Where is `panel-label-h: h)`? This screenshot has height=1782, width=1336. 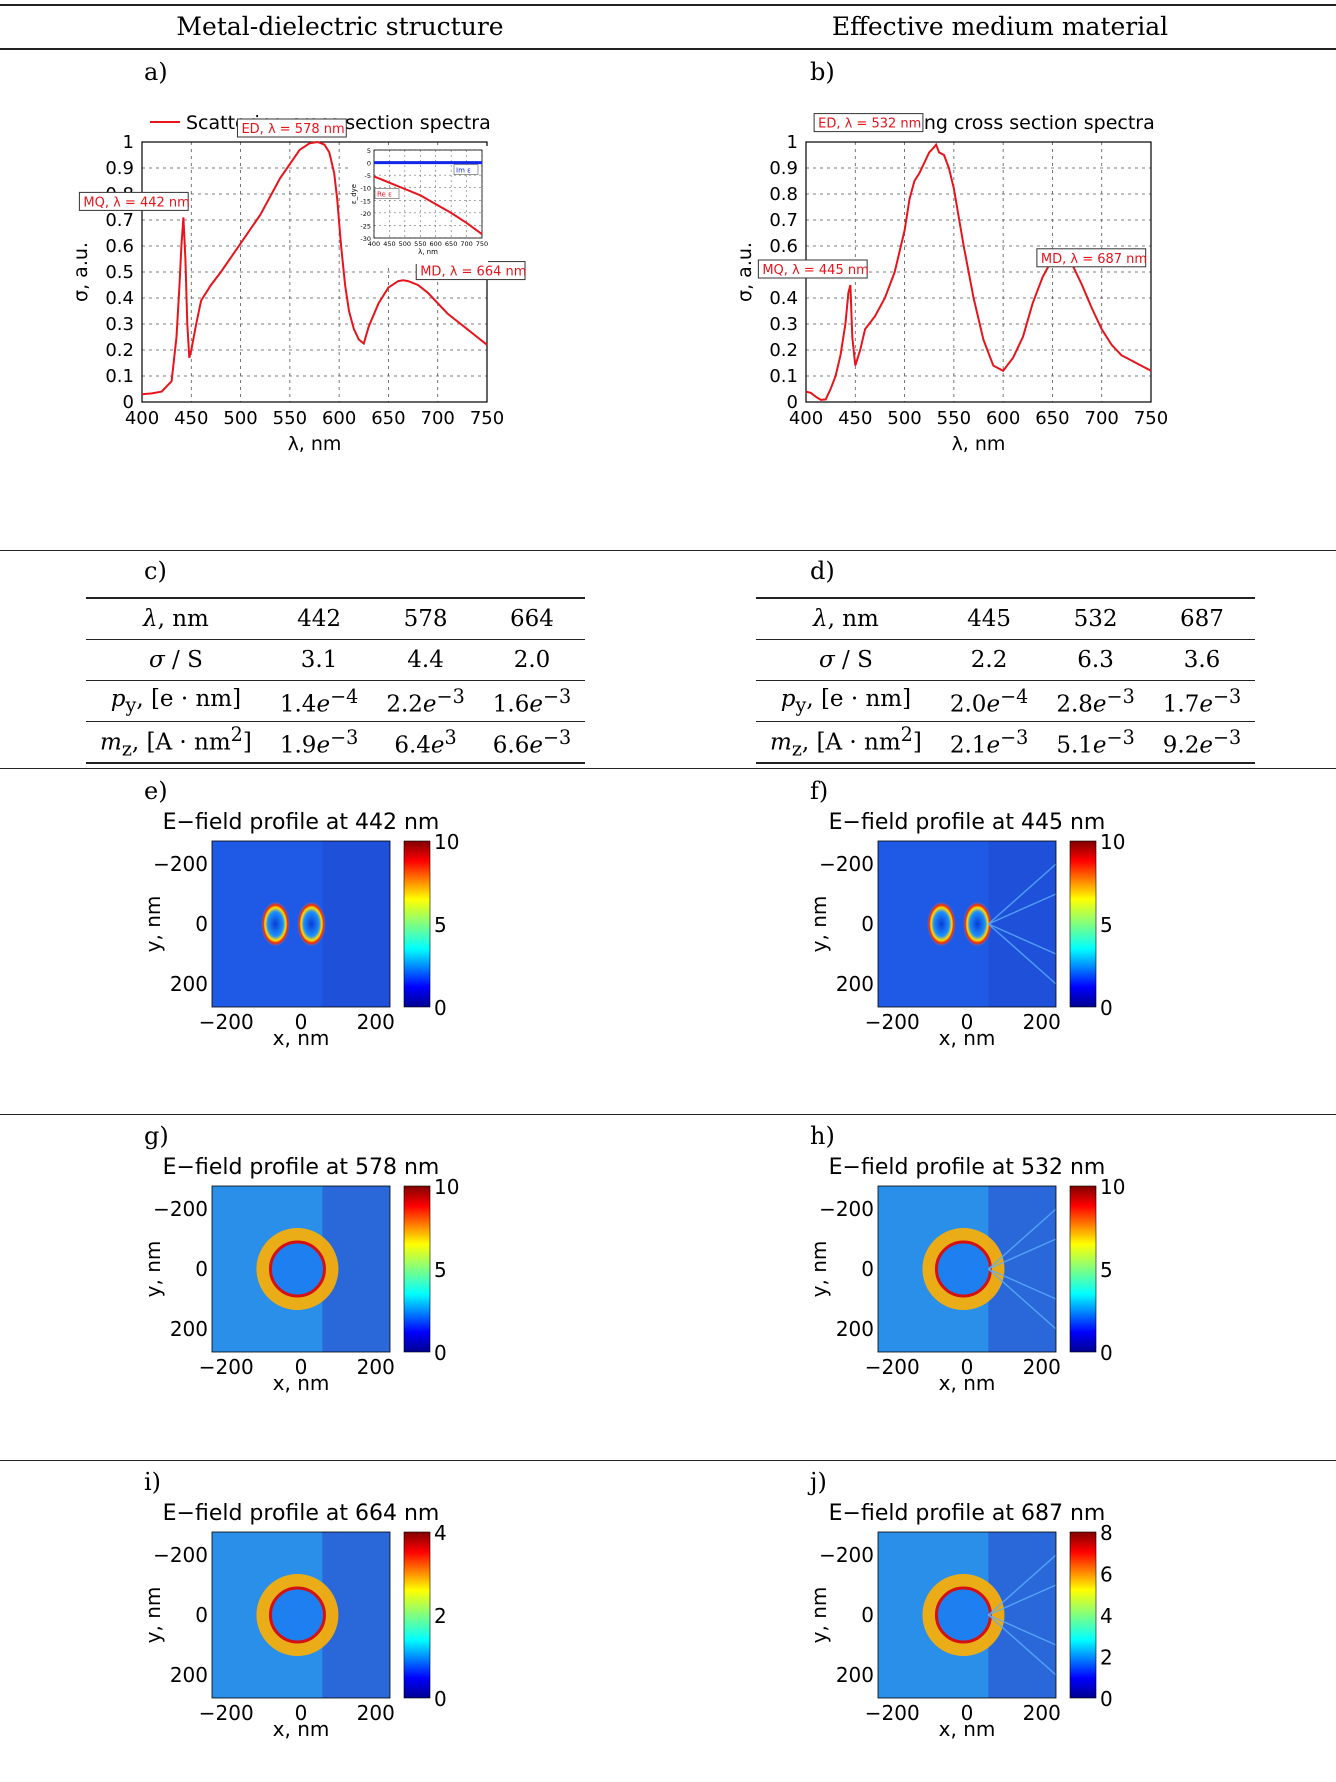 panel-label-h: h) is located at coordinates (822, 1136).